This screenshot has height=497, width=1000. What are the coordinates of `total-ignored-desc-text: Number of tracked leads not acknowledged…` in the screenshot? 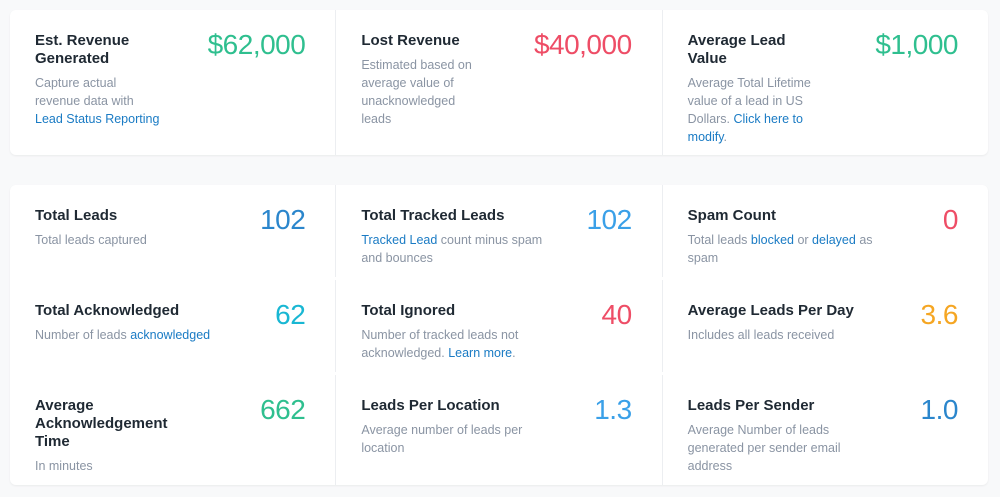 It's located at (440, 344).